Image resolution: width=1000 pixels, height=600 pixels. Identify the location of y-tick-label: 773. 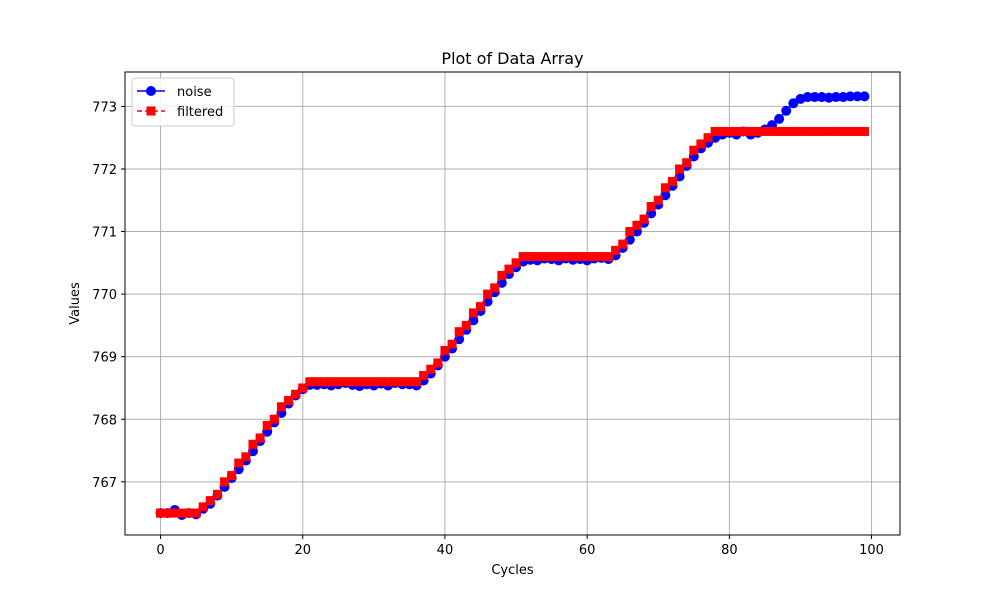
(104, 107).